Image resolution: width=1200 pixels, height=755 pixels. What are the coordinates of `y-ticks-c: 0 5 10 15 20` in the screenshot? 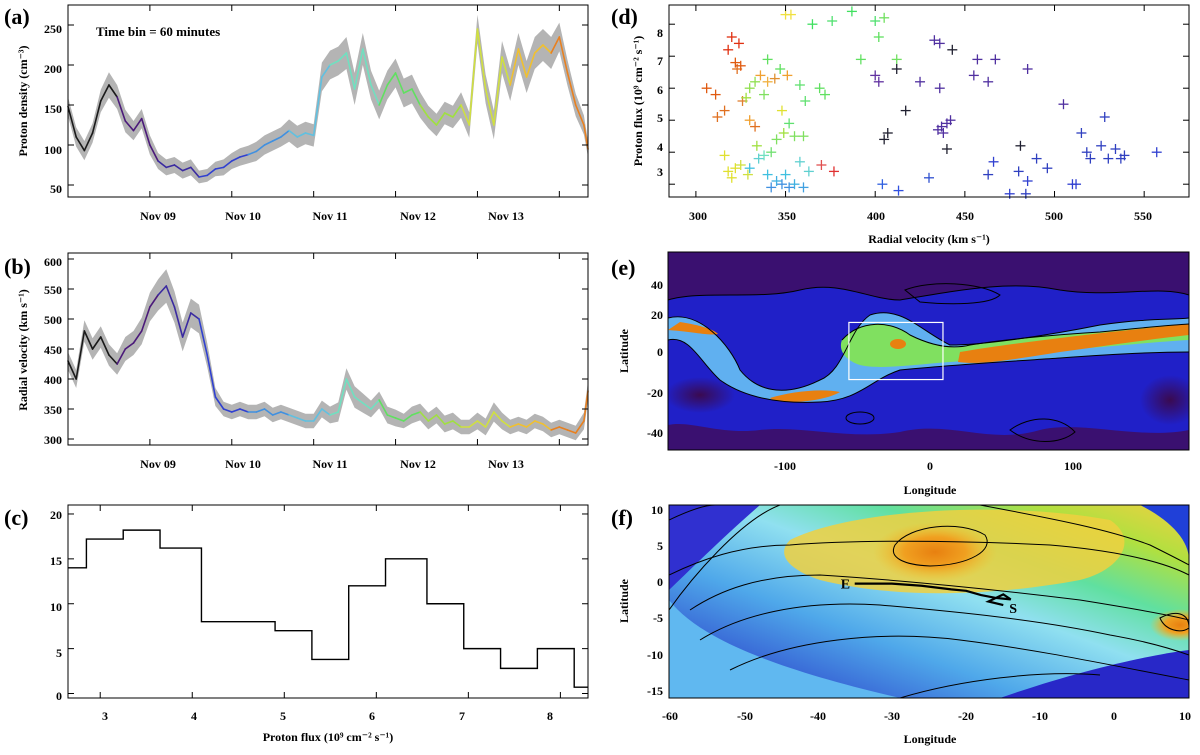 It's located at (56, 605).